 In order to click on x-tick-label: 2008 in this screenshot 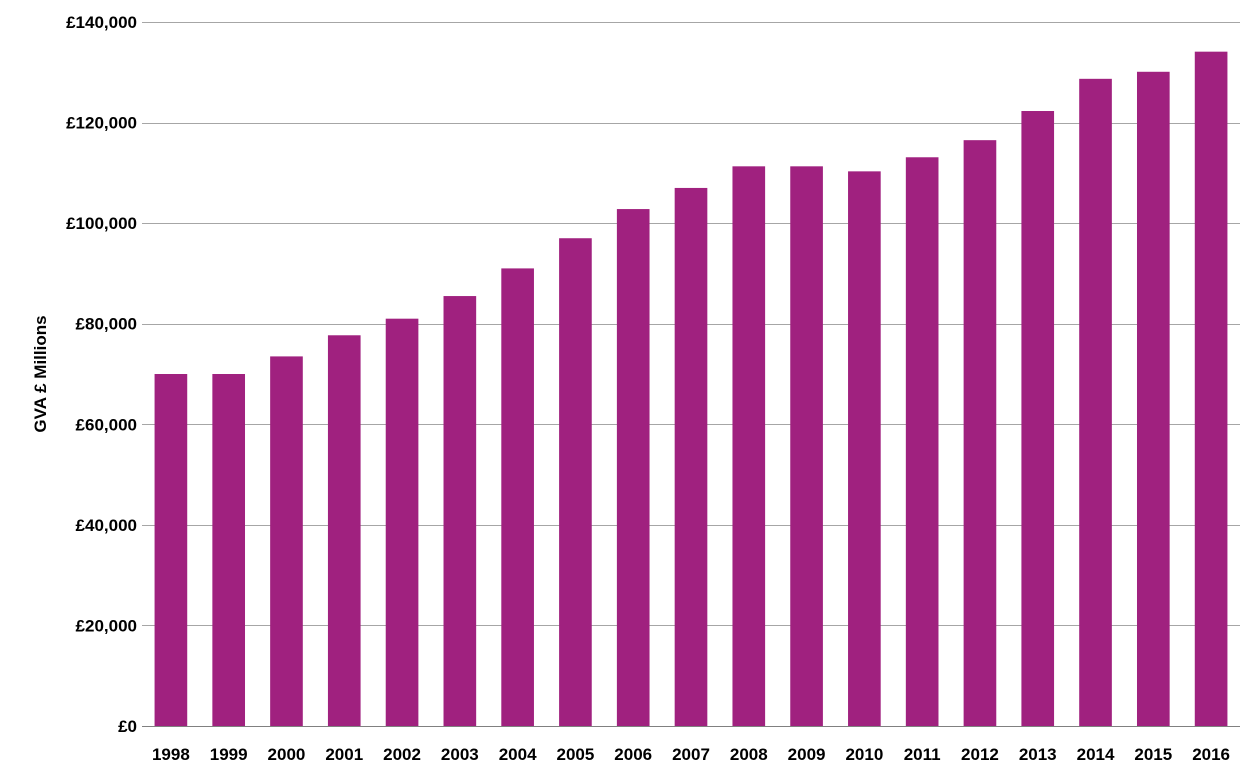, I will do `click(749, 754)`.